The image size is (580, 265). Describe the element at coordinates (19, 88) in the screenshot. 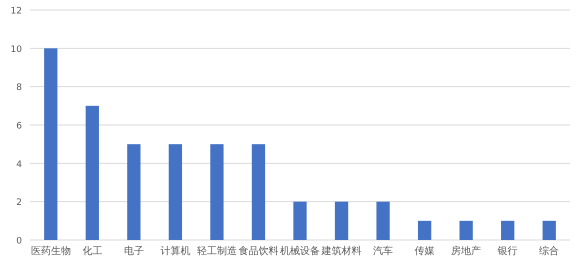

I see `y-tick-label: 8` at that location.